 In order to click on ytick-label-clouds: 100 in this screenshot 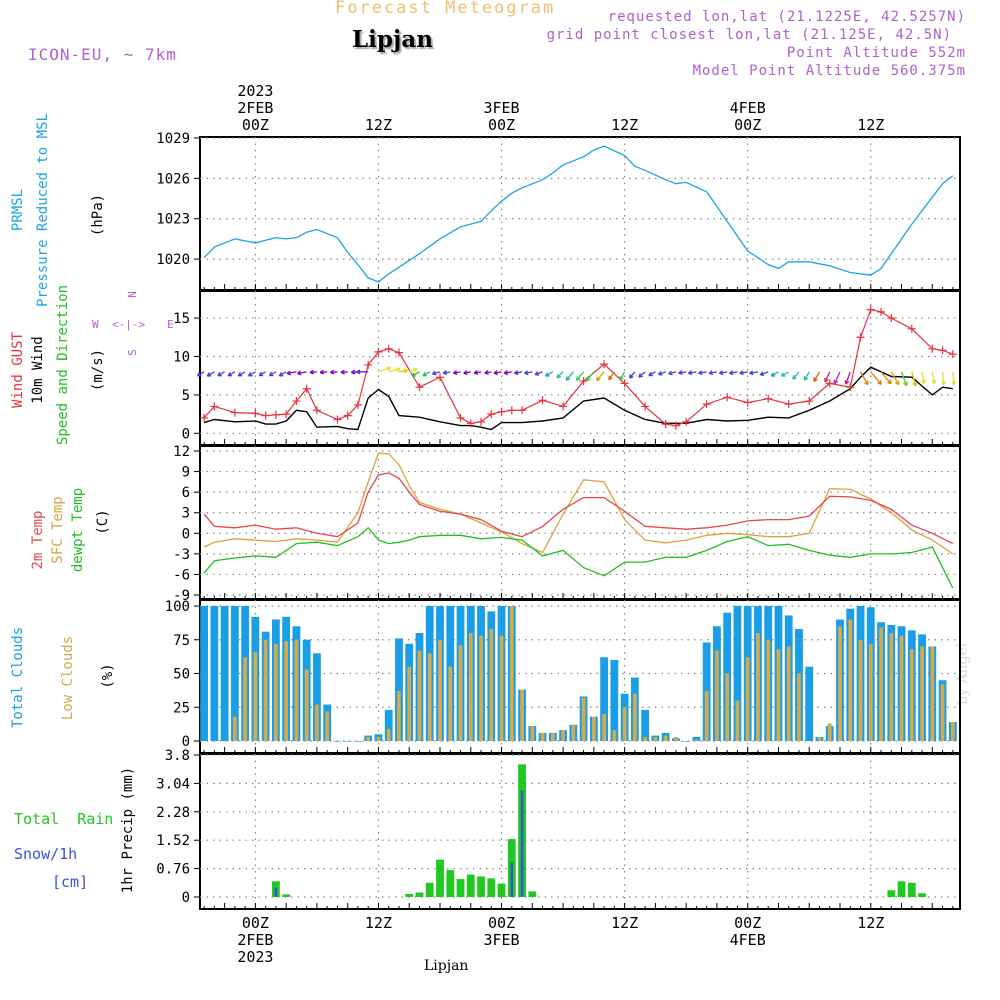, I will do `click(177, 607)`.